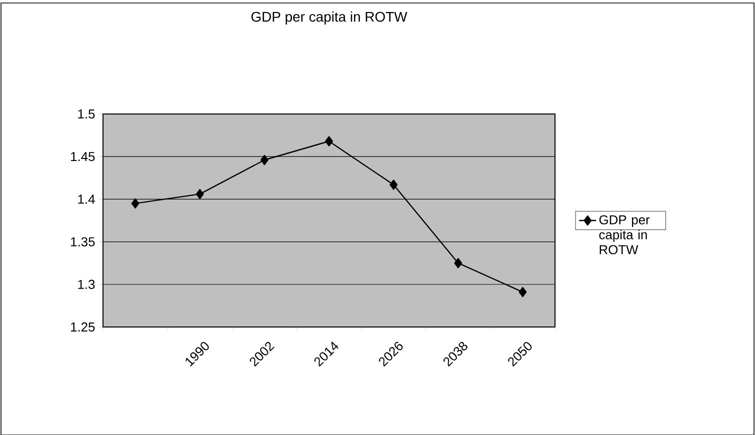  What do you see at coordinates (83, 156) in the screenshot?
I see `y-tick-label: 1.45` at bounding box center [83, 156].